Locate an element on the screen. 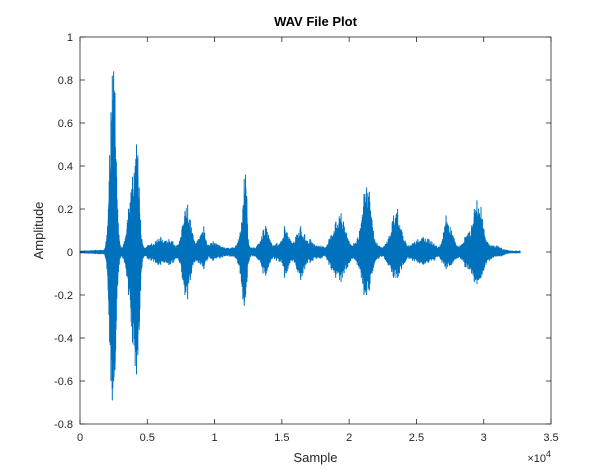 The width and height of the screenshot is (610, 475). x-tick-label: 3 is located at coordinates (484, 438).